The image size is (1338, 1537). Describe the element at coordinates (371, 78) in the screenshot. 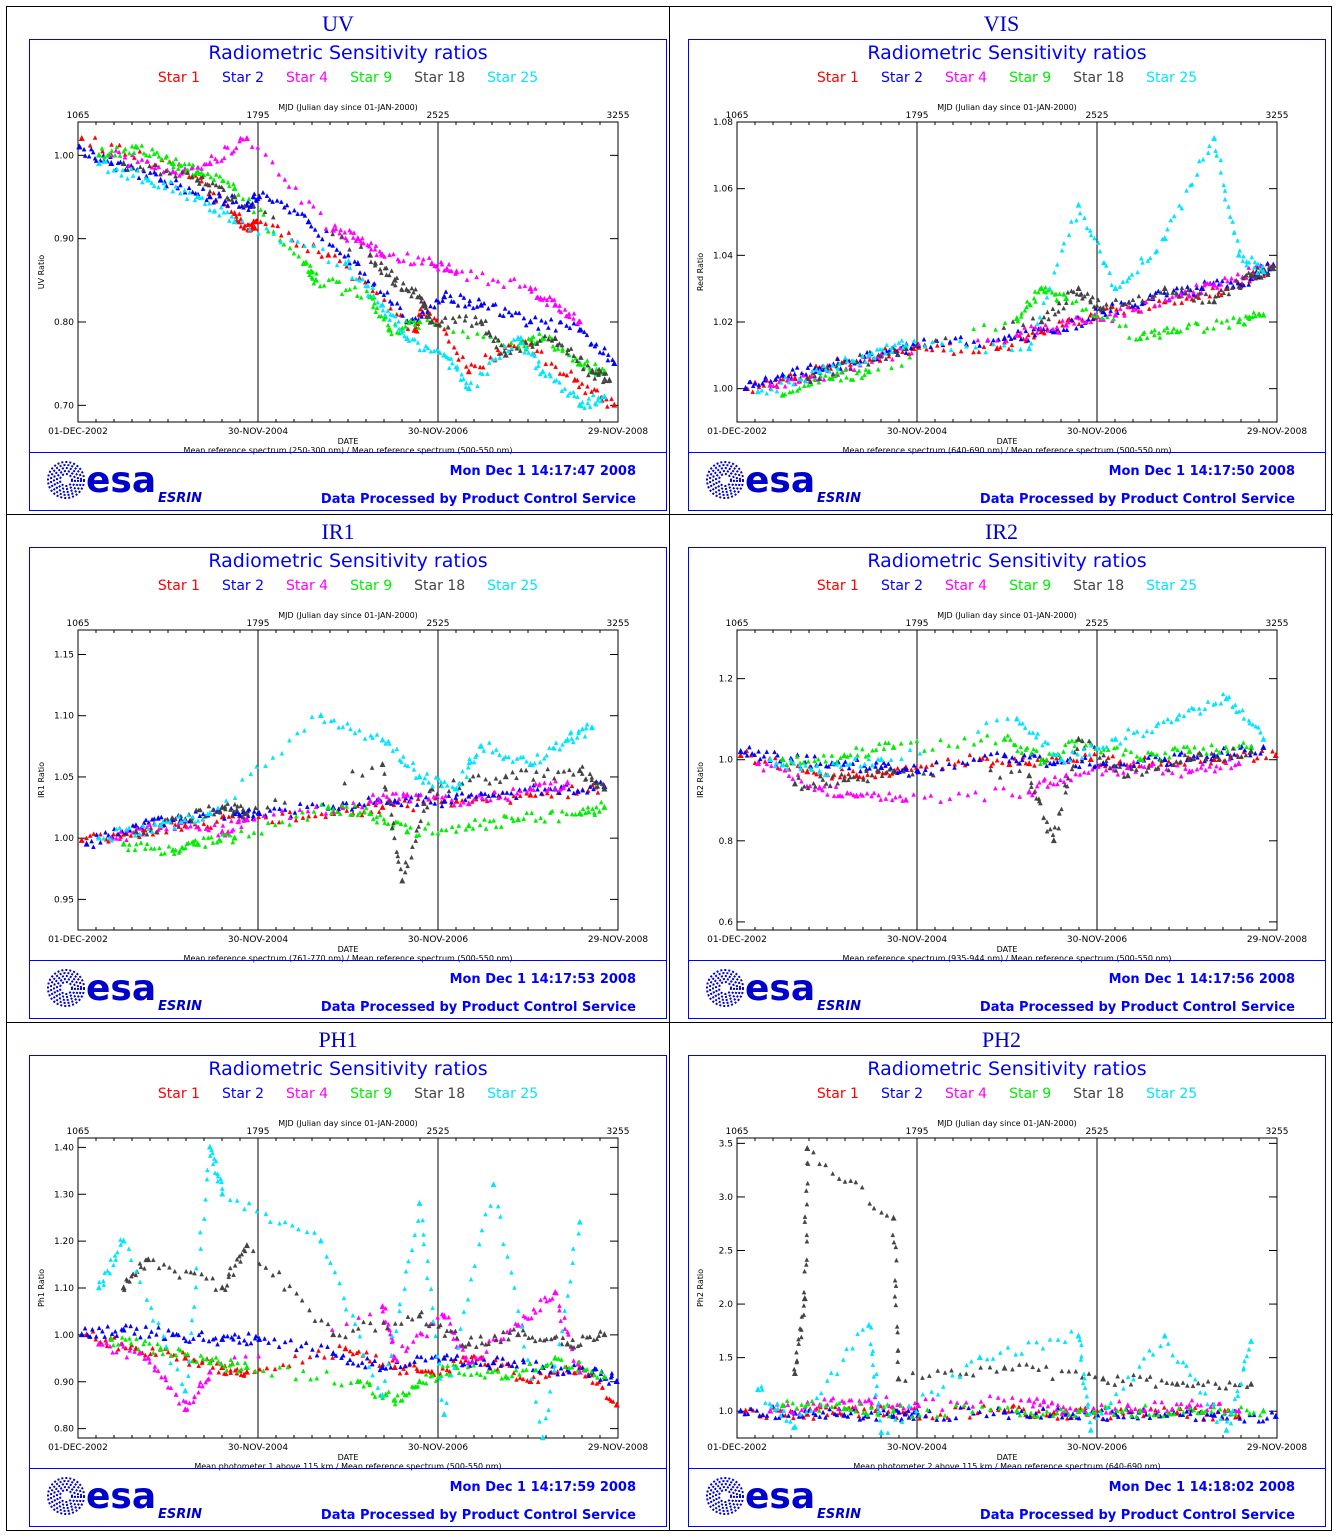

I see `legend-entry: Star 9` at that location.